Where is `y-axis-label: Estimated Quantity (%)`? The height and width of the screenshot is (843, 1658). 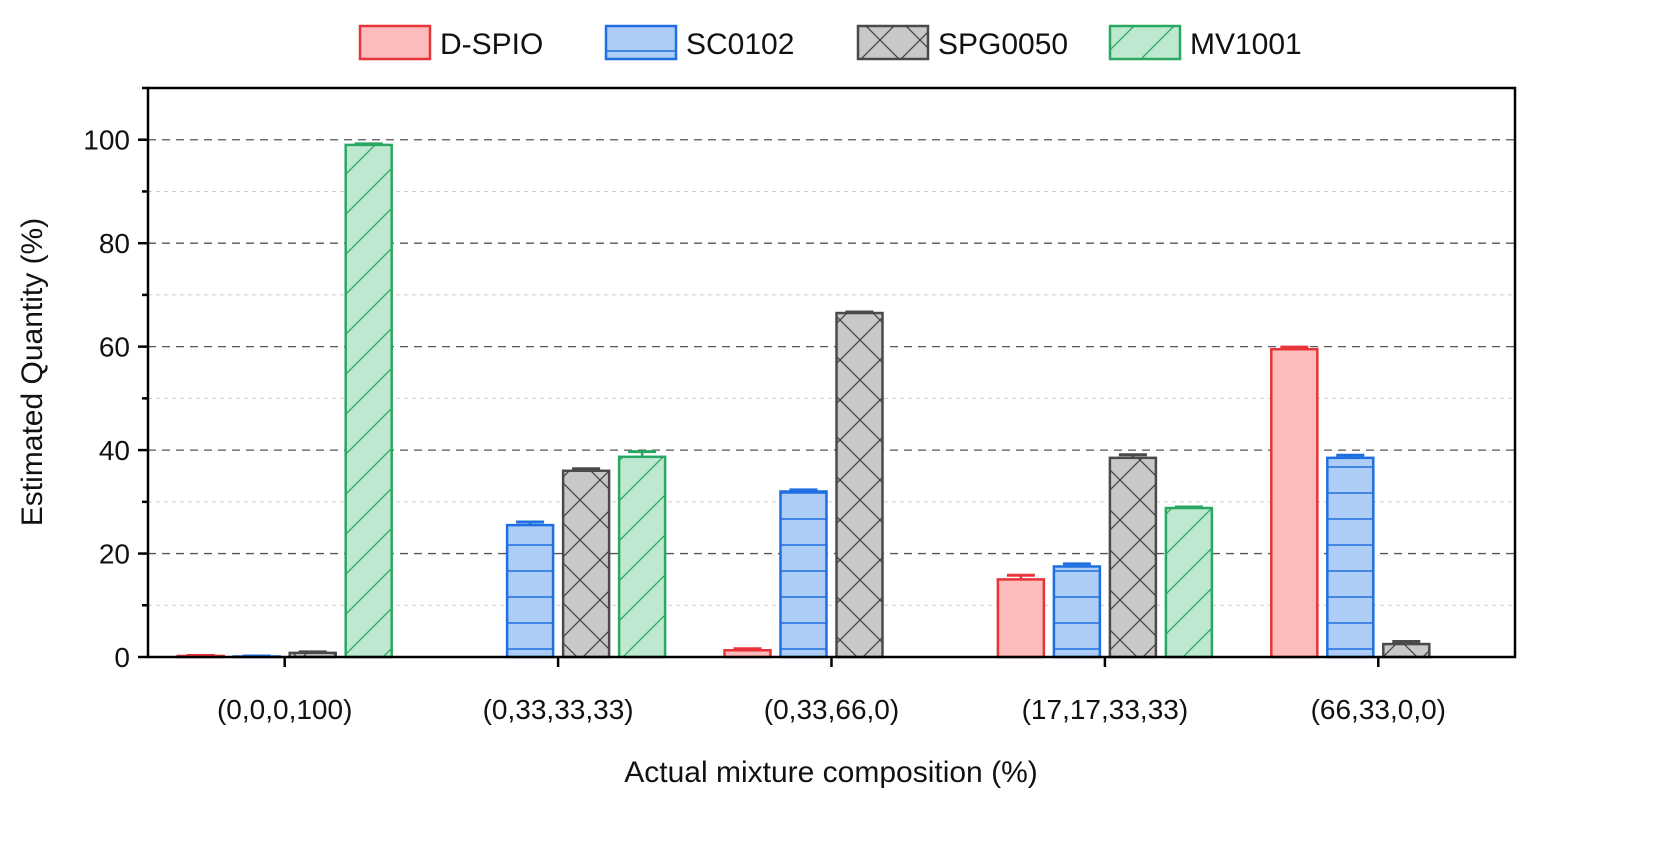
y-axis-label: Estimated Quantity (%) is located at coordinates (32, 372).